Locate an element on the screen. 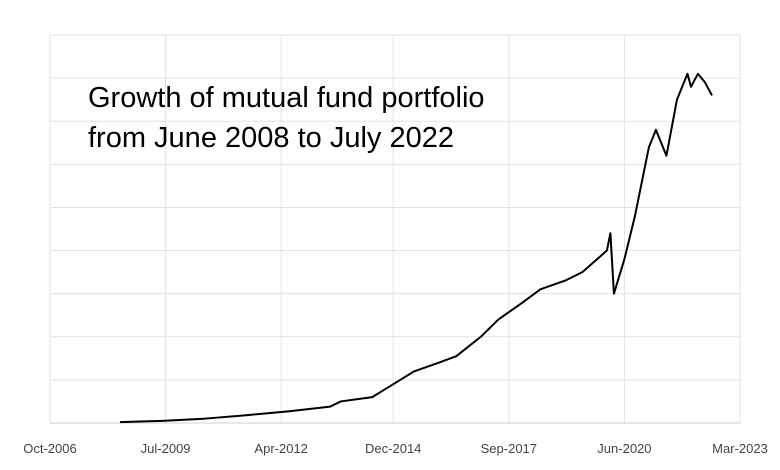  x-tick-label: Apr-2012 is located at coordinates (280, 448).